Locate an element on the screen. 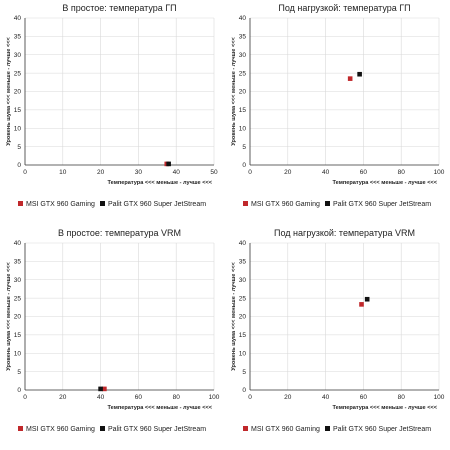 This screenshot has height=450, width=450. x-tick-label: 50 is located at coordinates (214, 172).